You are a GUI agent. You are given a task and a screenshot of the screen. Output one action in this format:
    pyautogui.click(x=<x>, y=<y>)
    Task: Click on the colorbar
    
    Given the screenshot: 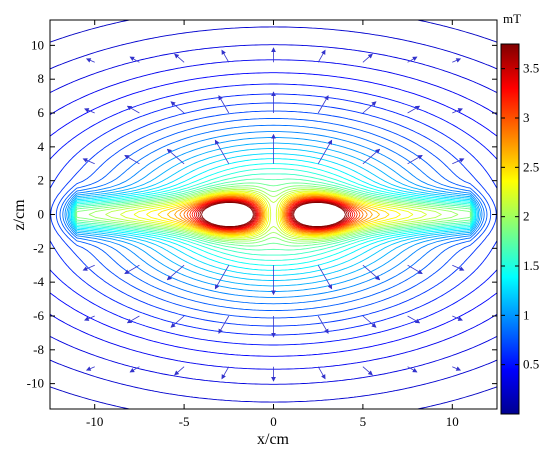 What is the action you would take?
    pyautogui.click(x=510, y=229)
    